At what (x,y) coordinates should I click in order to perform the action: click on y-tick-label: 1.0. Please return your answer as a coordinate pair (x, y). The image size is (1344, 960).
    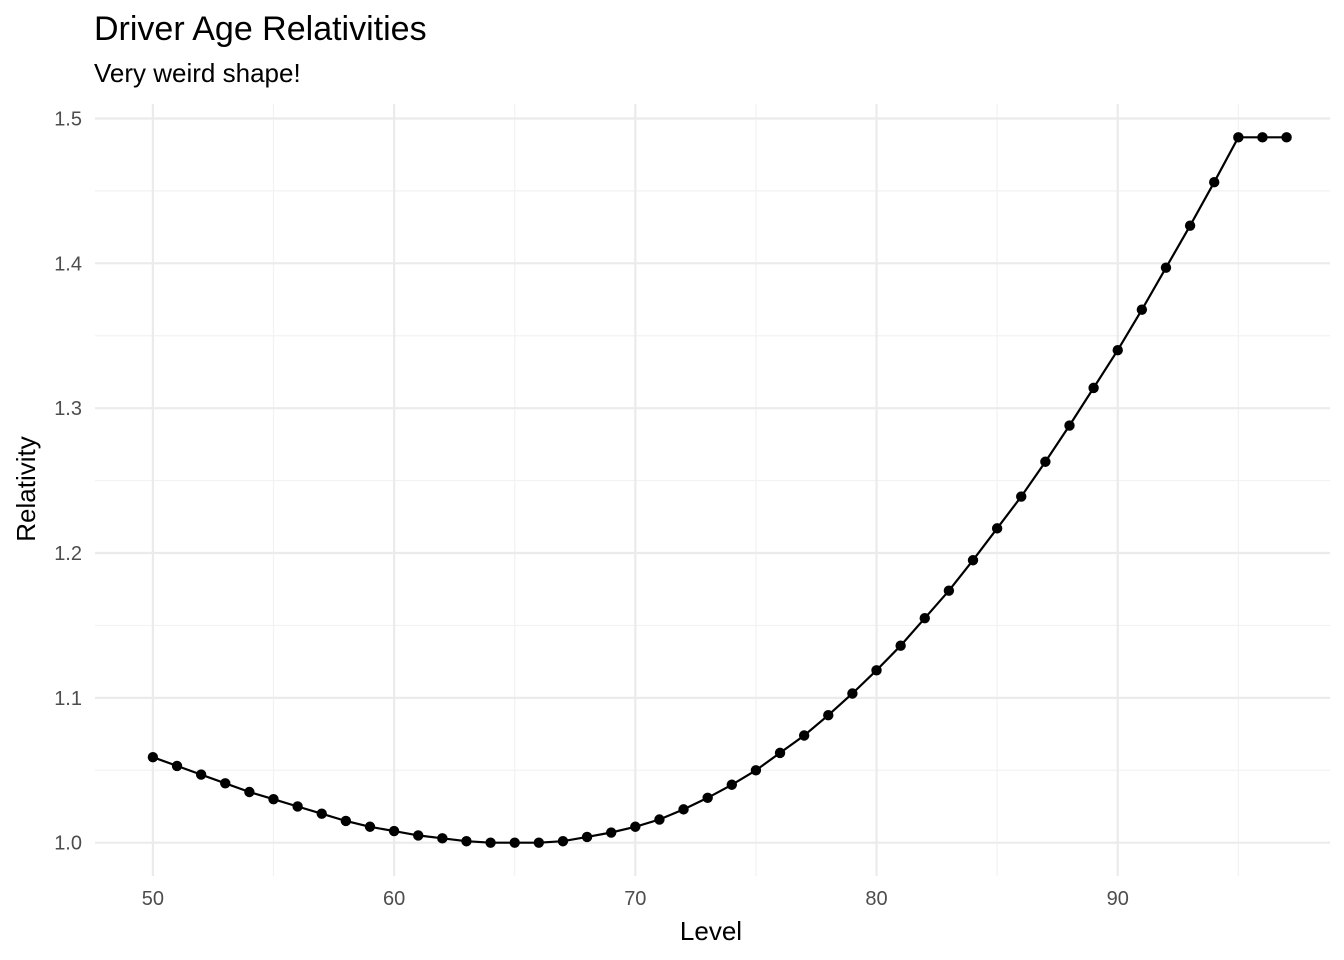
    Looking at the image, I should click on (68, 844).